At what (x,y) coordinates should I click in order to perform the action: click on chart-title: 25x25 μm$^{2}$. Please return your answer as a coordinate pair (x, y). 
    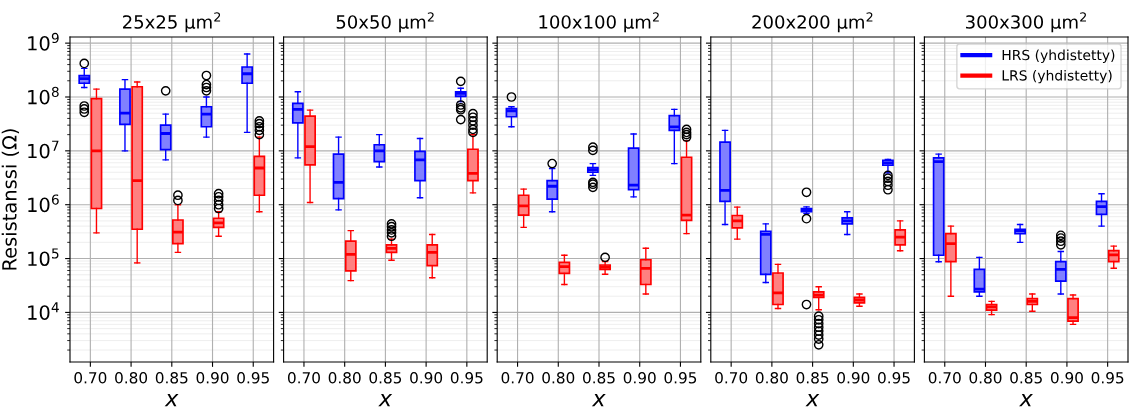
    Looking at the image, I should click on (172, 22).